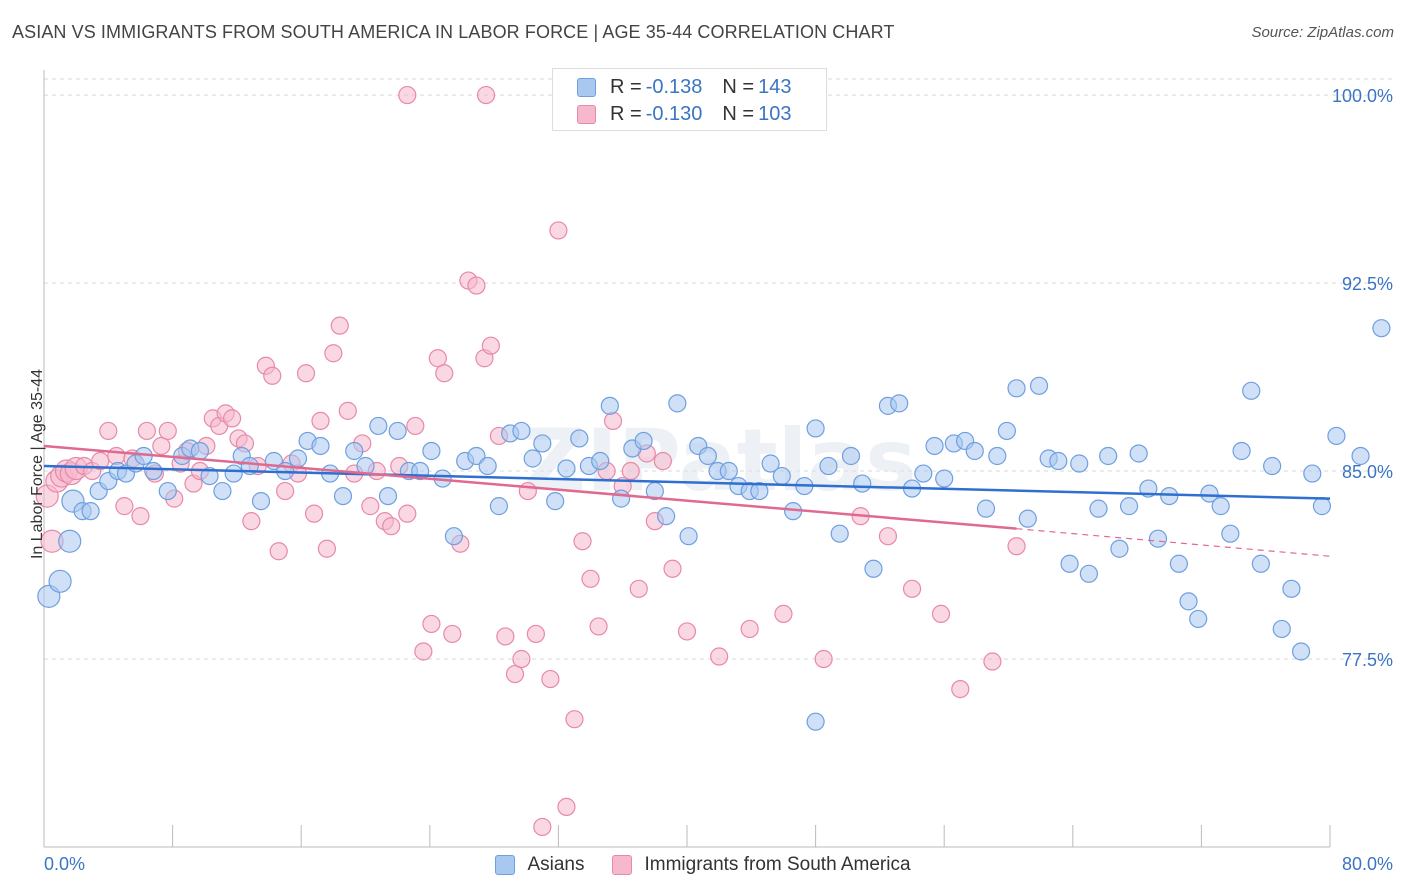 The height and width of the screenshot is (892, 1406). Describe the element at coordinates (1367, 660) in the screenshot. I see `y-tick-label: 77.5%` at that location.